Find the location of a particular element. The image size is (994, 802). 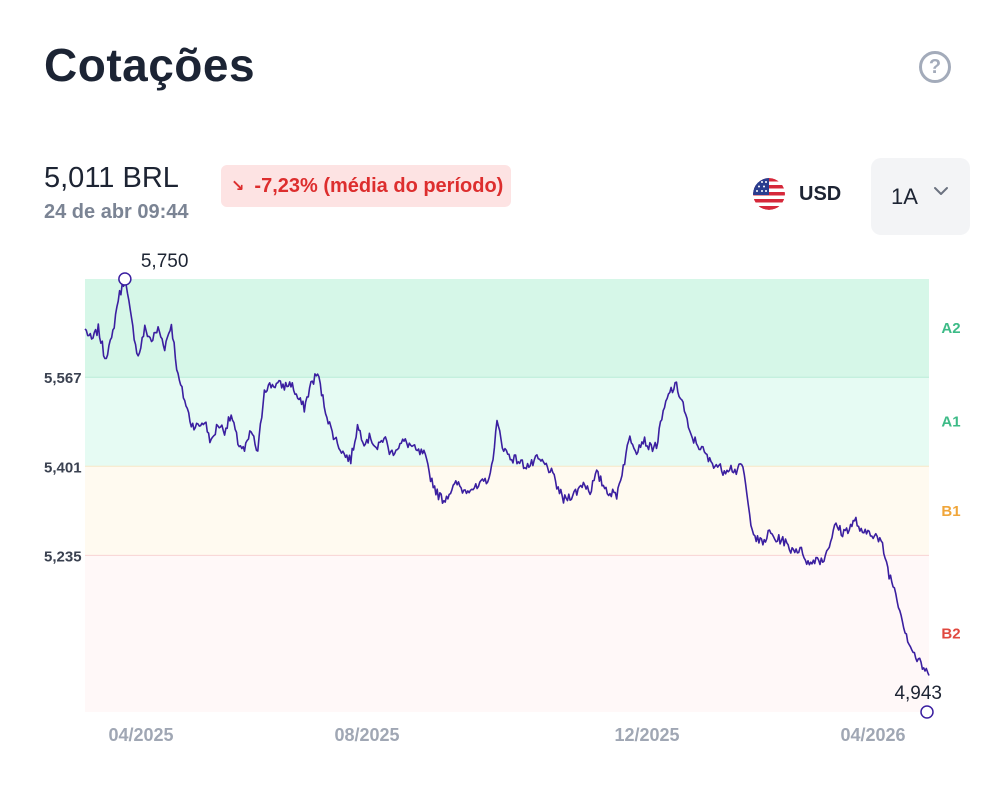

currency-label: USD is located at coordinates (820, 193).